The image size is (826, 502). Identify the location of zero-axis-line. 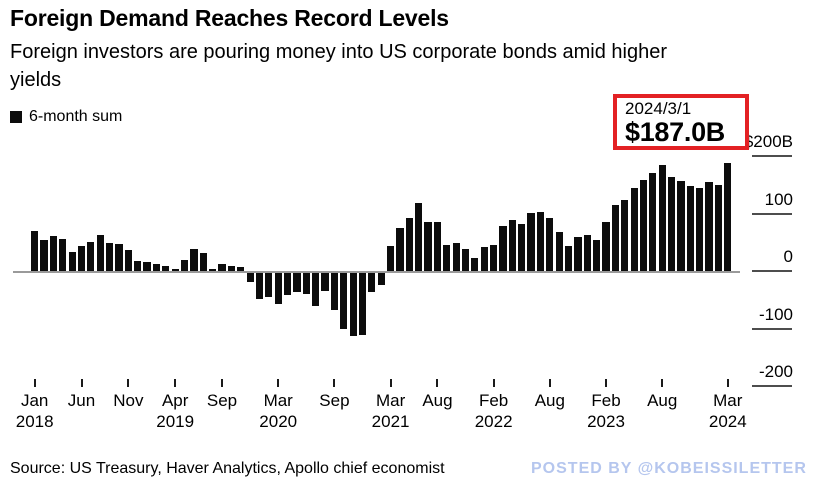
(376, 271).